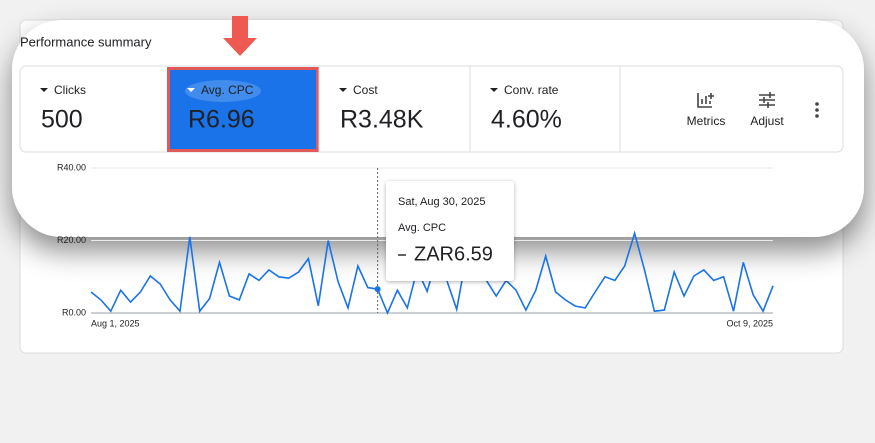 Image resolution: width=875 pixels, height=443 pixels. What do you see at coordinates (86, 41) in the screenshot?
I see `section-title: Performance summary` at bounding box center [86, 41].